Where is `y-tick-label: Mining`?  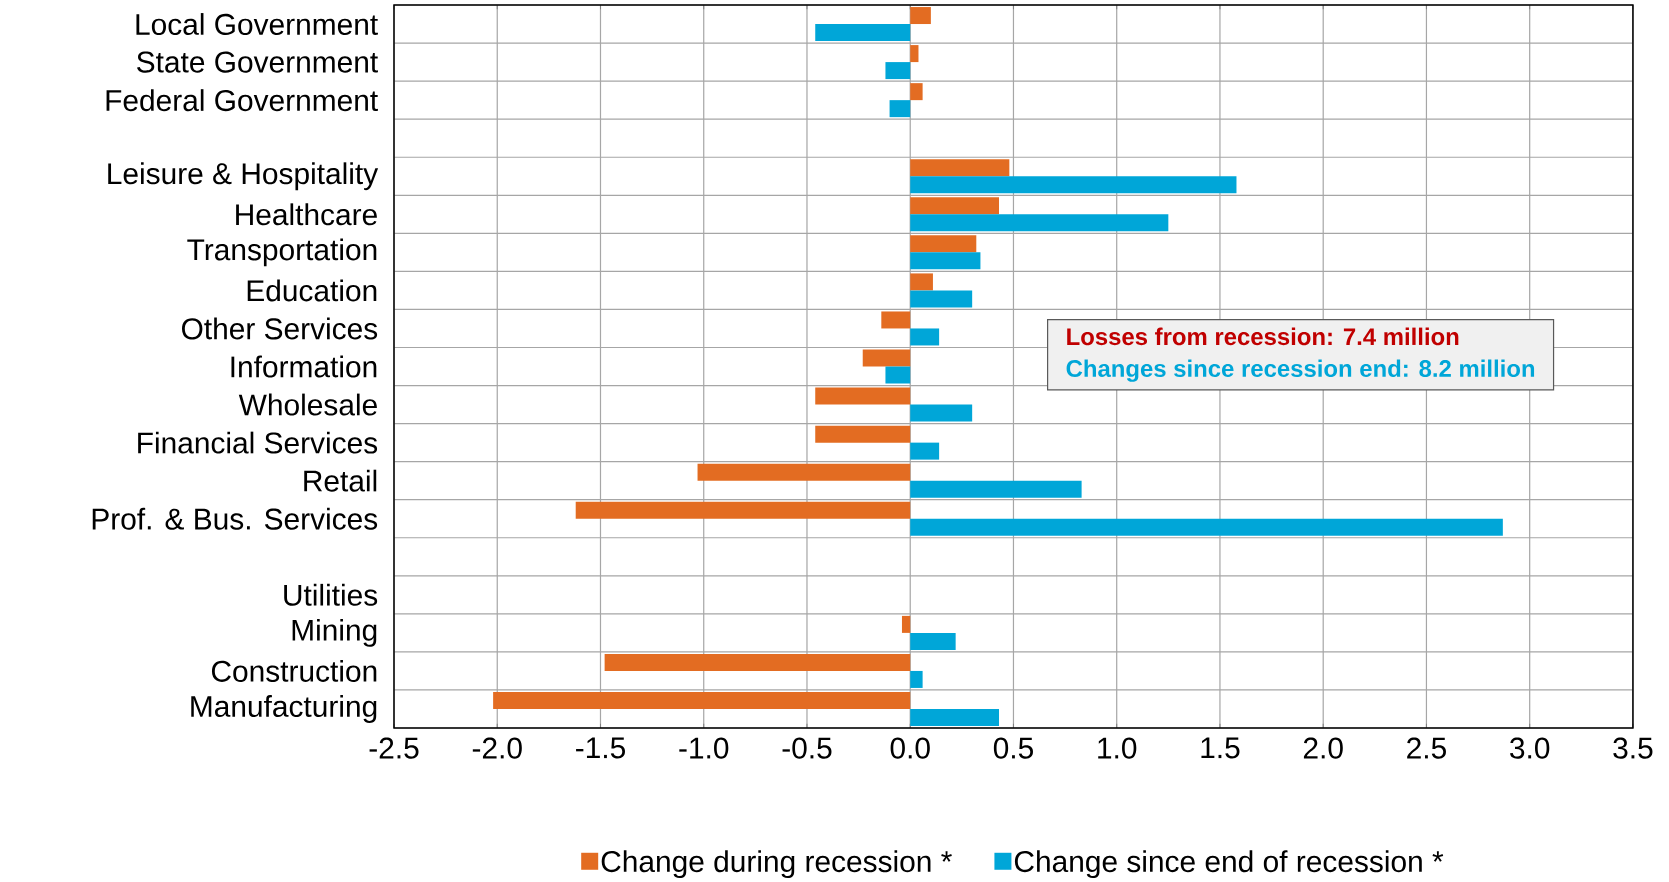
y-tick-label: Mining is located at coordinates (334, 632).